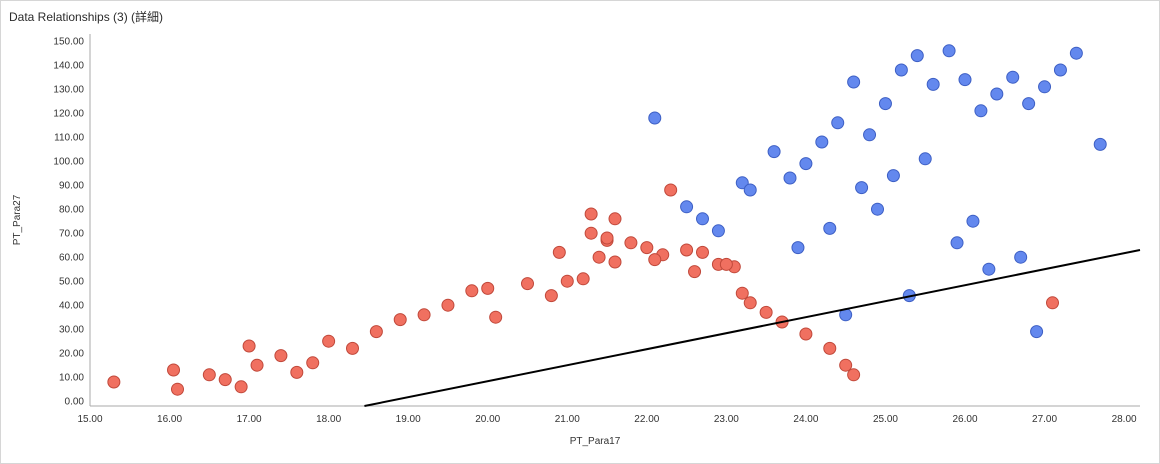  Describe the element at coordinates (567, 419) in the screenshot. I see `x-tick-label: 21.00` at that location.